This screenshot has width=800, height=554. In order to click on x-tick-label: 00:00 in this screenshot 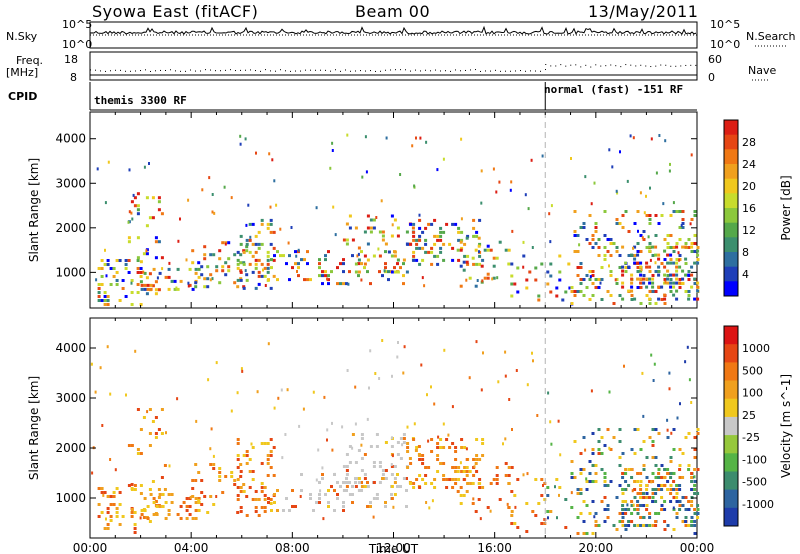, I will do `click(697, 547)`.